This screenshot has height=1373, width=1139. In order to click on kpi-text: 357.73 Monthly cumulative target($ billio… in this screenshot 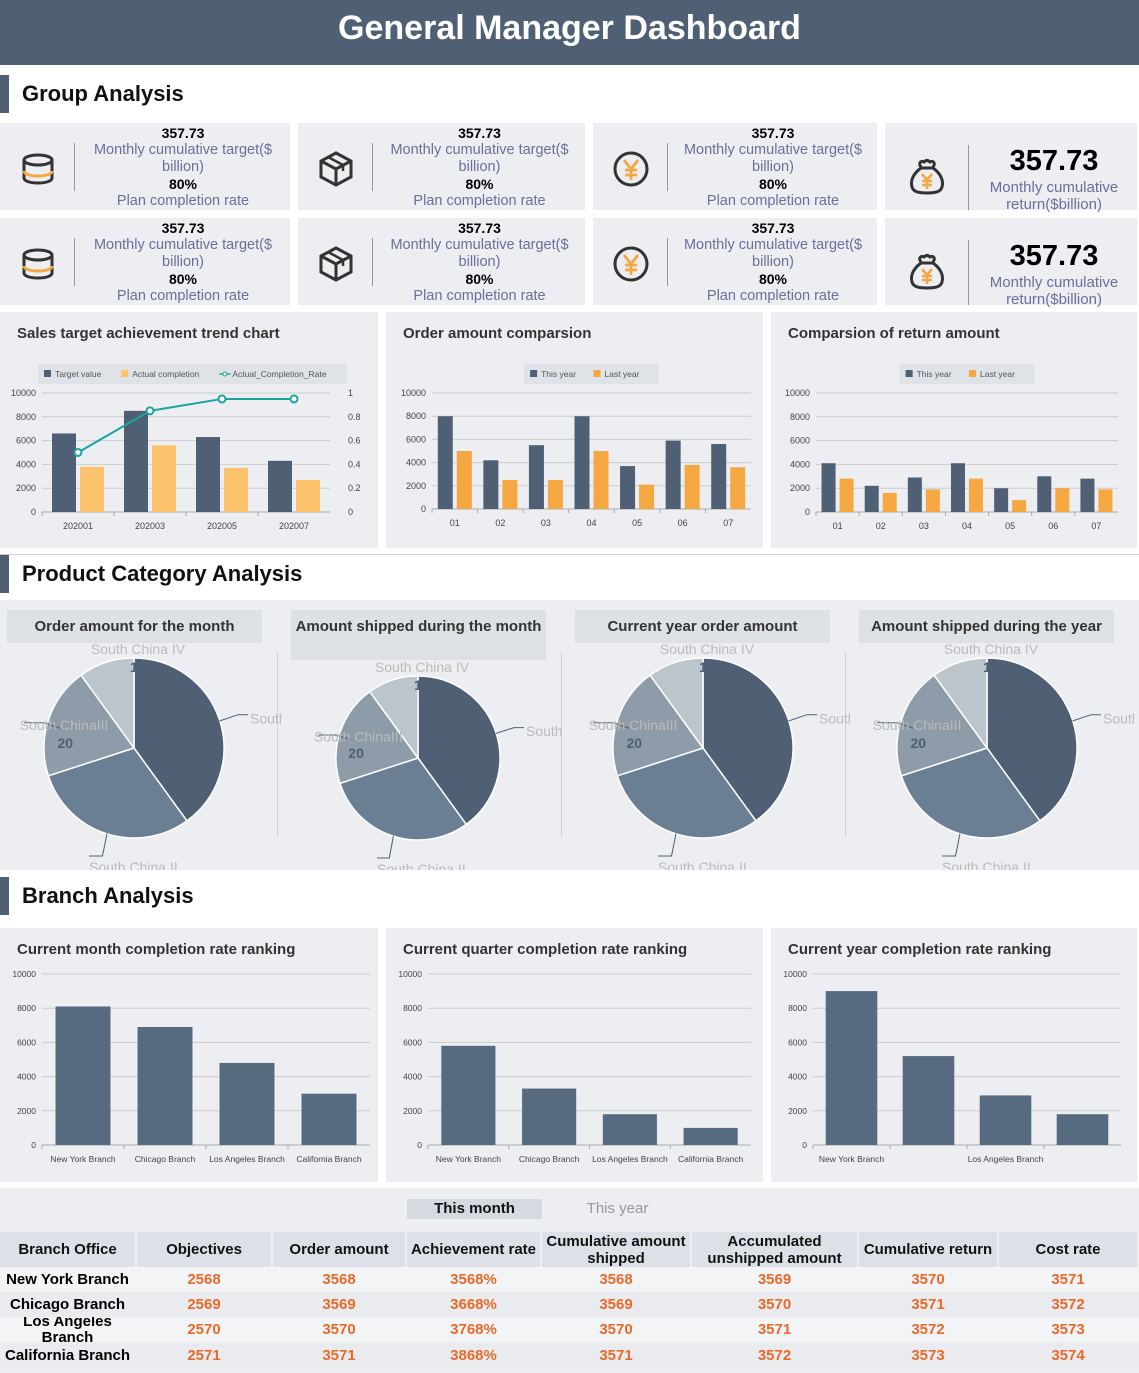, I will do `click(773, 167)`.